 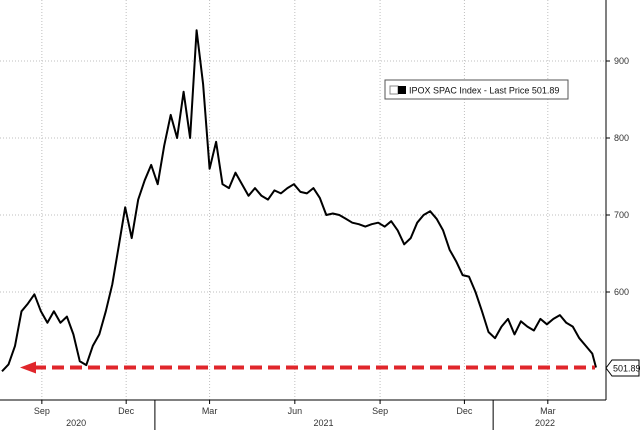 I want to click on last-price-arrowhead, so click(x=28, y=367).